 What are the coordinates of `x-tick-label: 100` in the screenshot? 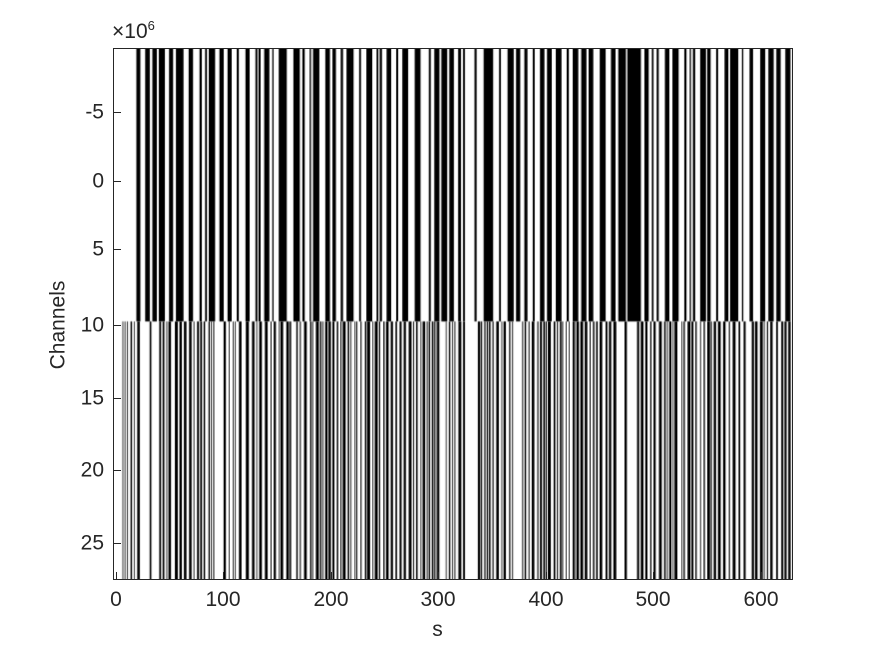 It's located at (223, 599).